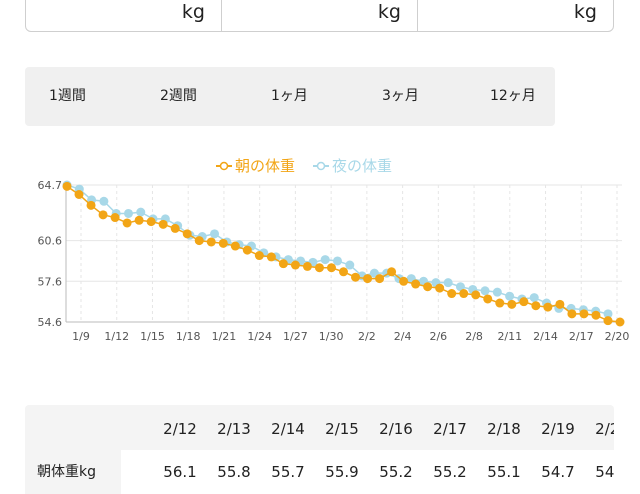 This screenshot has height=494, width=640. Describe the element at coordinates (504, 472) in the screenshot. I see `table-cell-weight: 55.1` at that location.